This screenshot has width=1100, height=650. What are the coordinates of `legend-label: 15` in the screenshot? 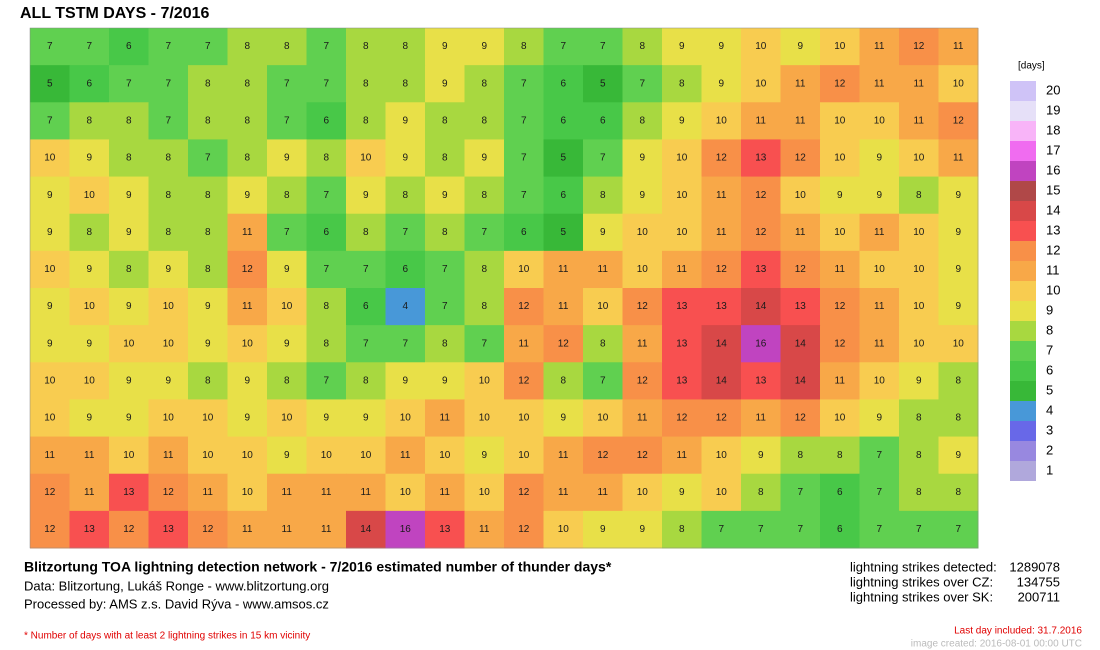 It's located at (1053, 189).